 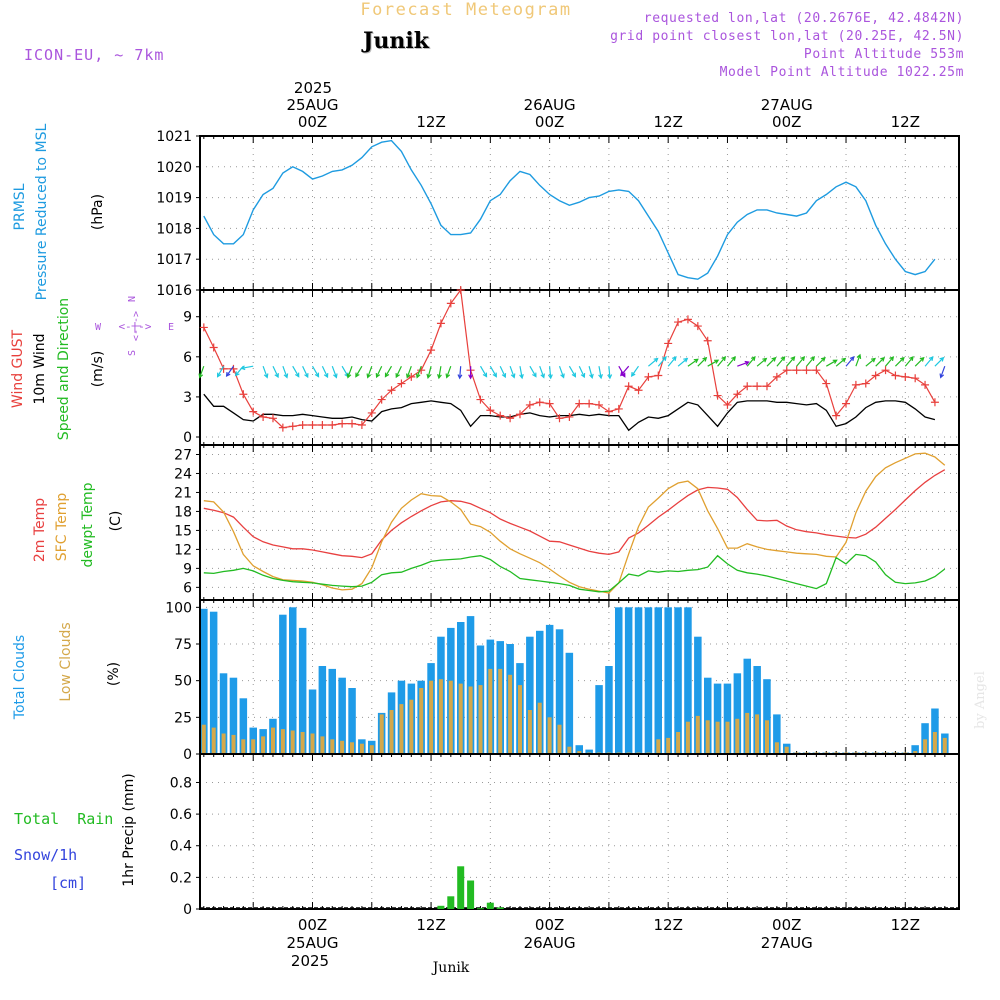 What do you see at coordinates (45, 855) in the screenshot?
I see `snow-label: Snow/1h` at bounding box center [45, 855].